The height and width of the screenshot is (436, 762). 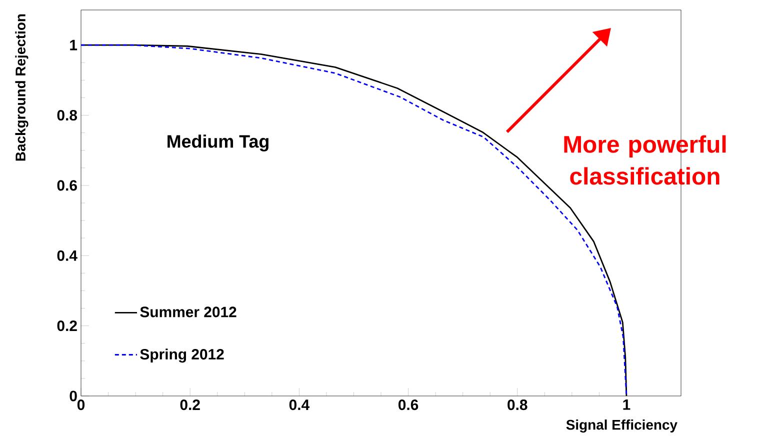 What do you see at coordinates (81, 405) in the screenshot?
I see `x-tick-label: 0` at bounding box center [81, 405].